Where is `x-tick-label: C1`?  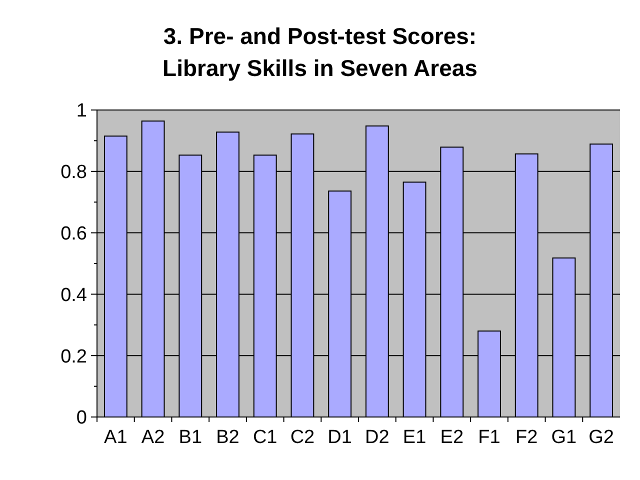 x-tick-label: C1 is located at coordinates (265, 437).